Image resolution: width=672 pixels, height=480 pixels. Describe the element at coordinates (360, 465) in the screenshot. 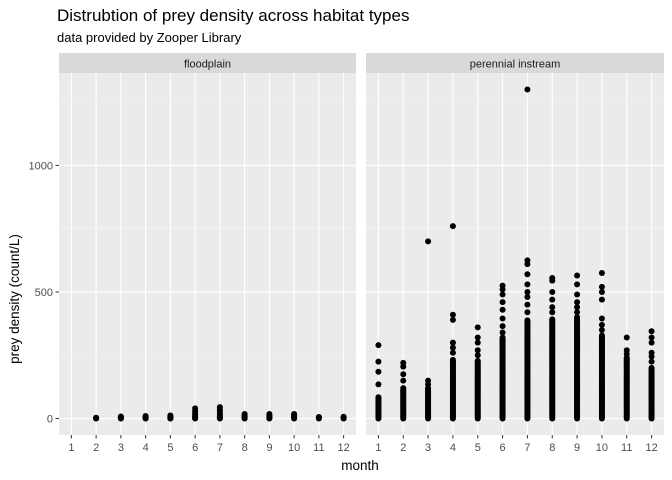

I see `x-axis-title: month` at that location.